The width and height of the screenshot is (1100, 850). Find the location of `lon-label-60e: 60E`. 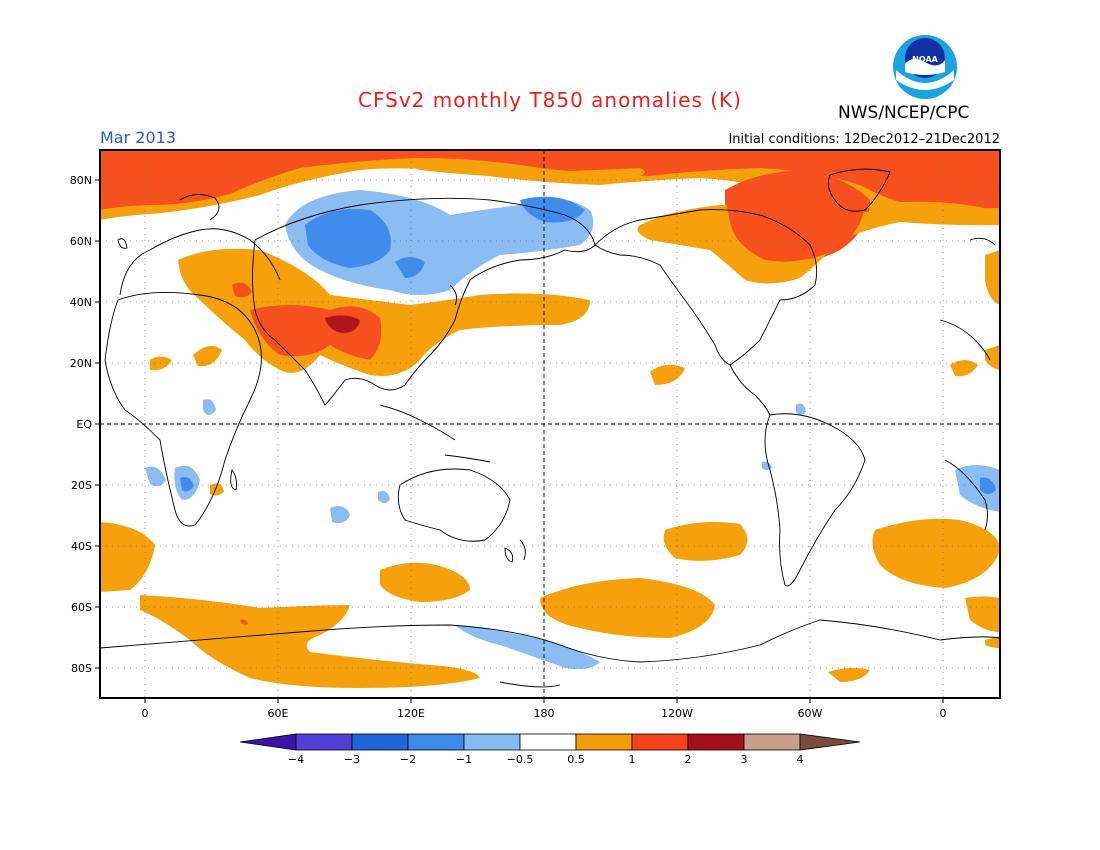

lon-label-60e: 60E is located at coordinates (278, 713).